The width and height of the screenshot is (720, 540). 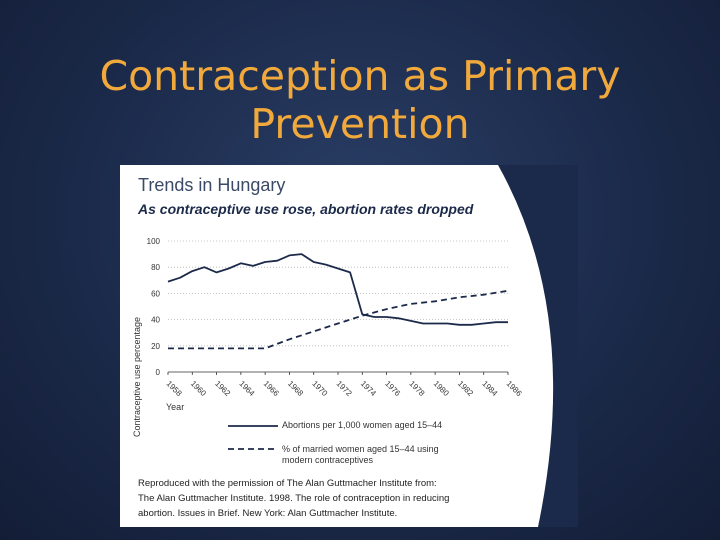 I want to click on y-tick-label: 0, so click(x=158, y=372).